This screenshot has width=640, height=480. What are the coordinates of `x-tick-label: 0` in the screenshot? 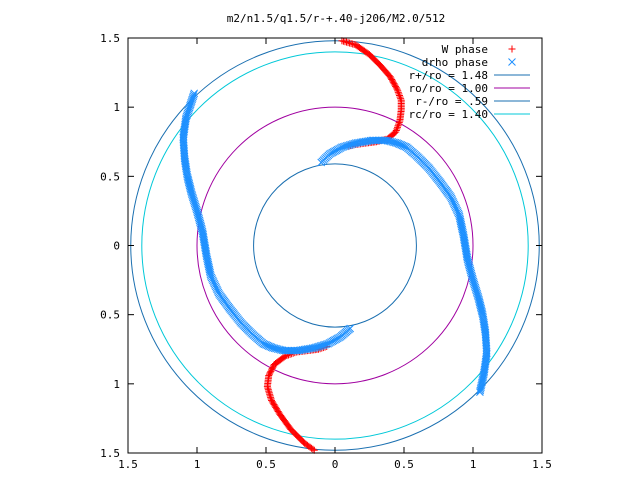 It's located at (335, 464).